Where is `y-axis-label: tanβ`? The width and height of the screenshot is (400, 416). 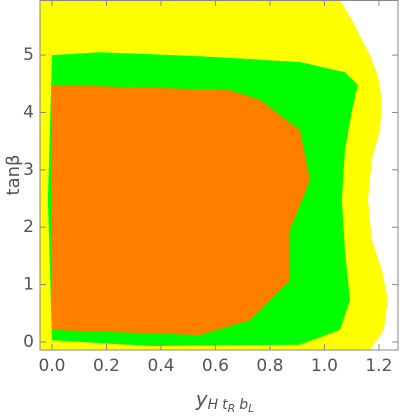
y-axis-label: tanβ is located at coordinates (13, 175).